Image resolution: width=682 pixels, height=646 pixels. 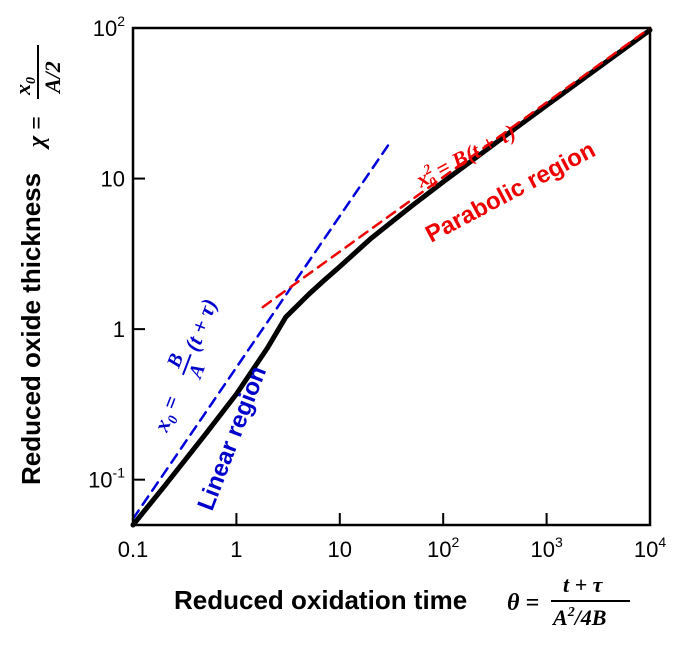 What do you see at coordinates (168, 414) in the screenshot?
I see `svg-text: x0 =` at bounding box center [168, 414].